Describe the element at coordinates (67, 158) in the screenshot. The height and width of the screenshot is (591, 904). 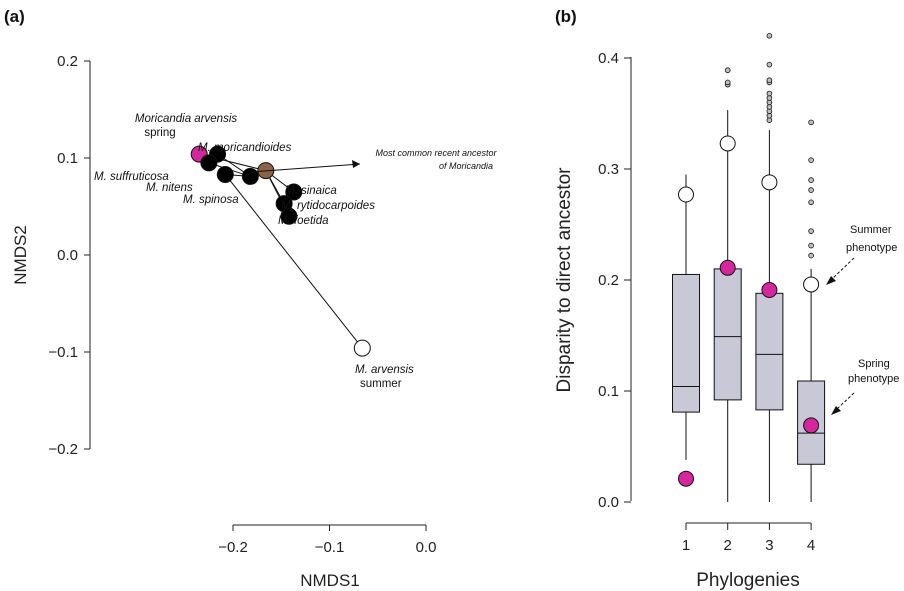
I see `panel-a-y-tick-label: 0.1` at that location.